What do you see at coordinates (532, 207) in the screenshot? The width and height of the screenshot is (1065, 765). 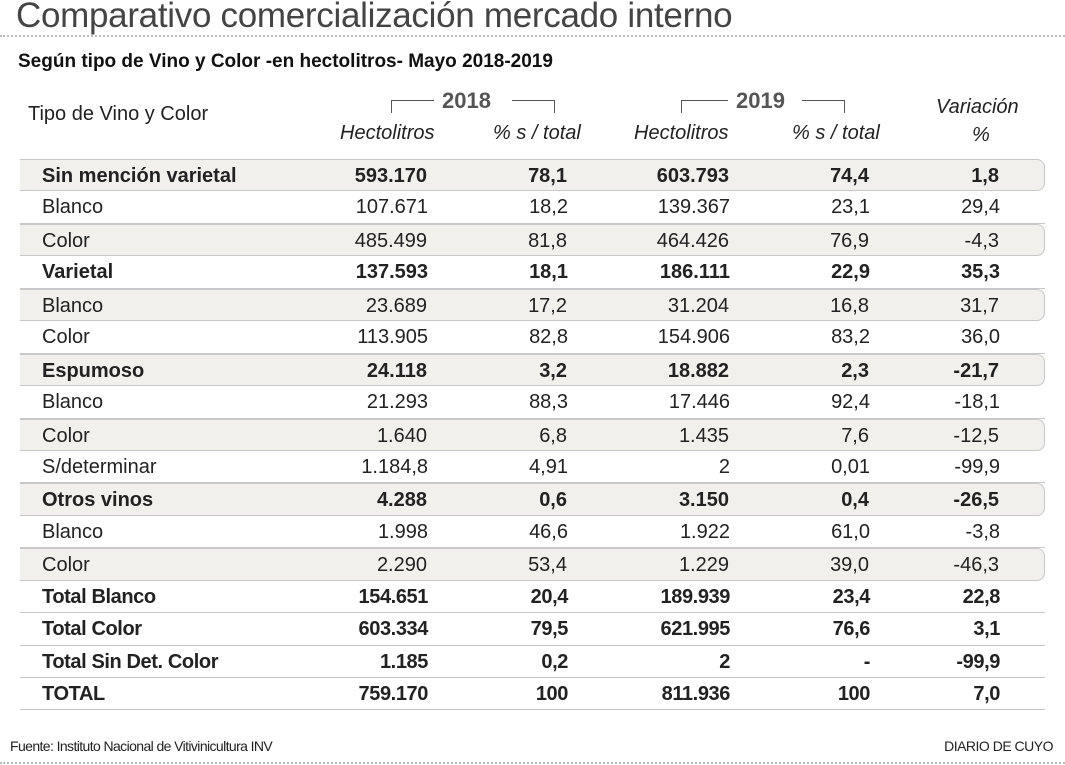 I see `table-row: Blanco 107.671 18,2 139.367 23,1 29,4` at bounding box center [532, 207].